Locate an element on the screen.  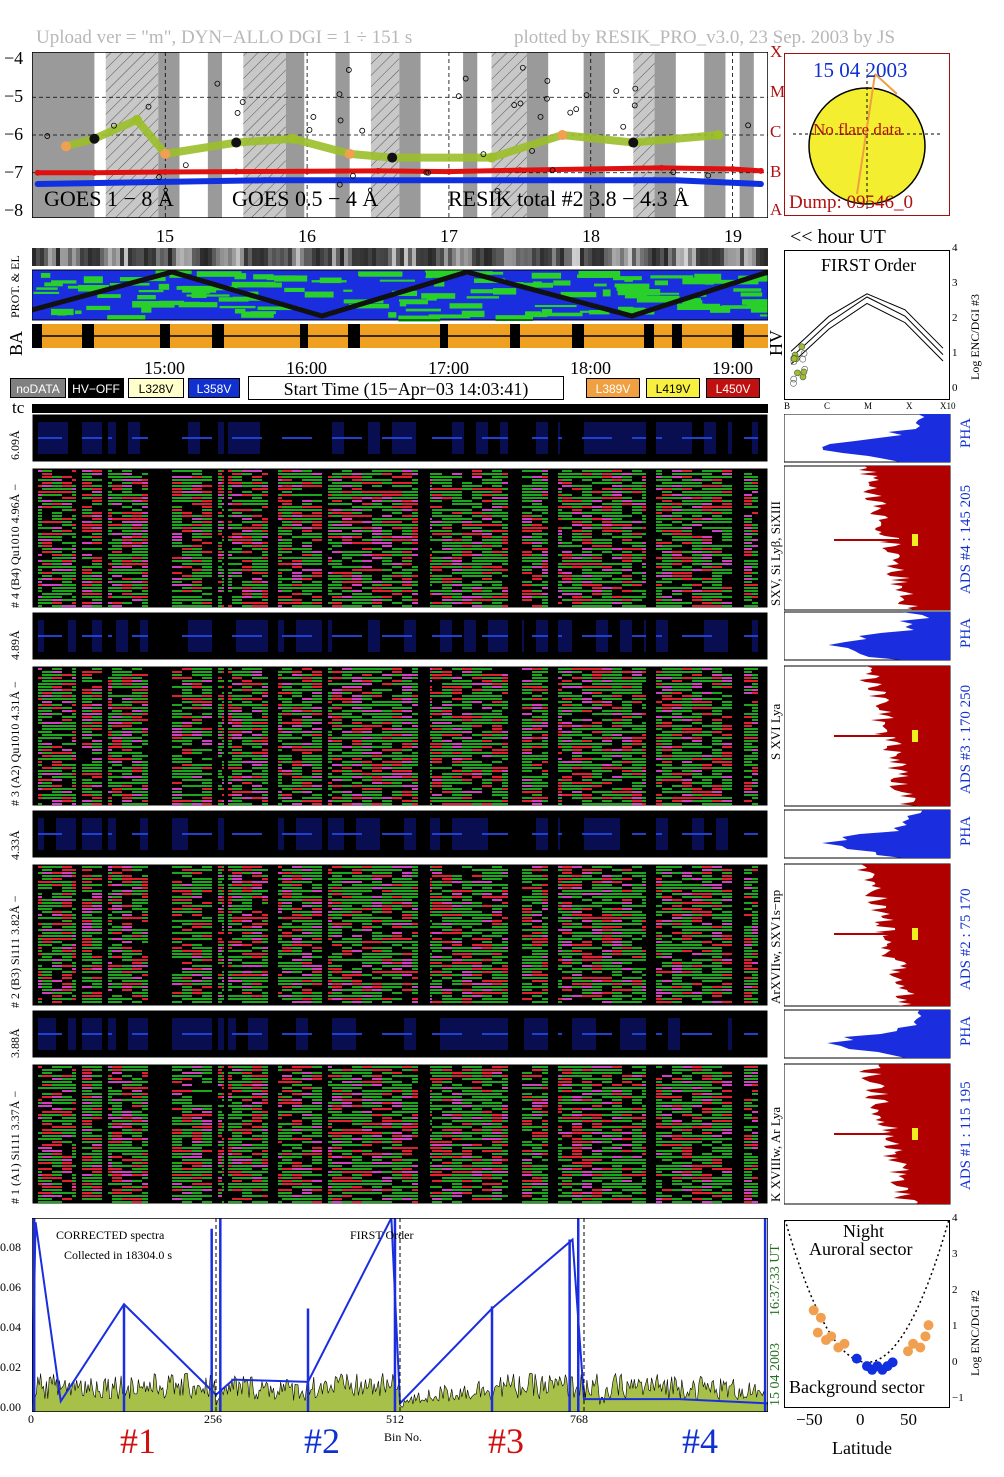
pha-pixel is located at coordinates (122, 636).